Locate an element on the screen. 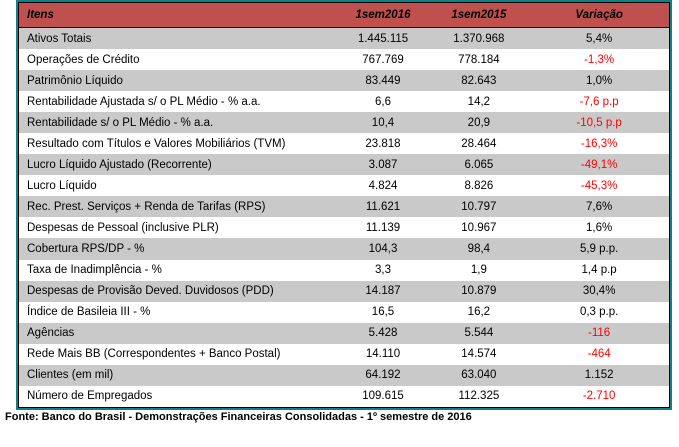 The height and width of the screenshot is (447, 679). variation-value: -49,1% is located at coordinates (599, 164).